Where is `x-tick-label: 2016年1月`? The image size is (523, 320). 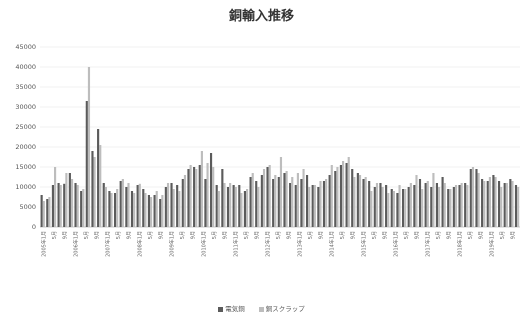 x-tick-label: 2016年1月 is located at coordinates (395, 244).